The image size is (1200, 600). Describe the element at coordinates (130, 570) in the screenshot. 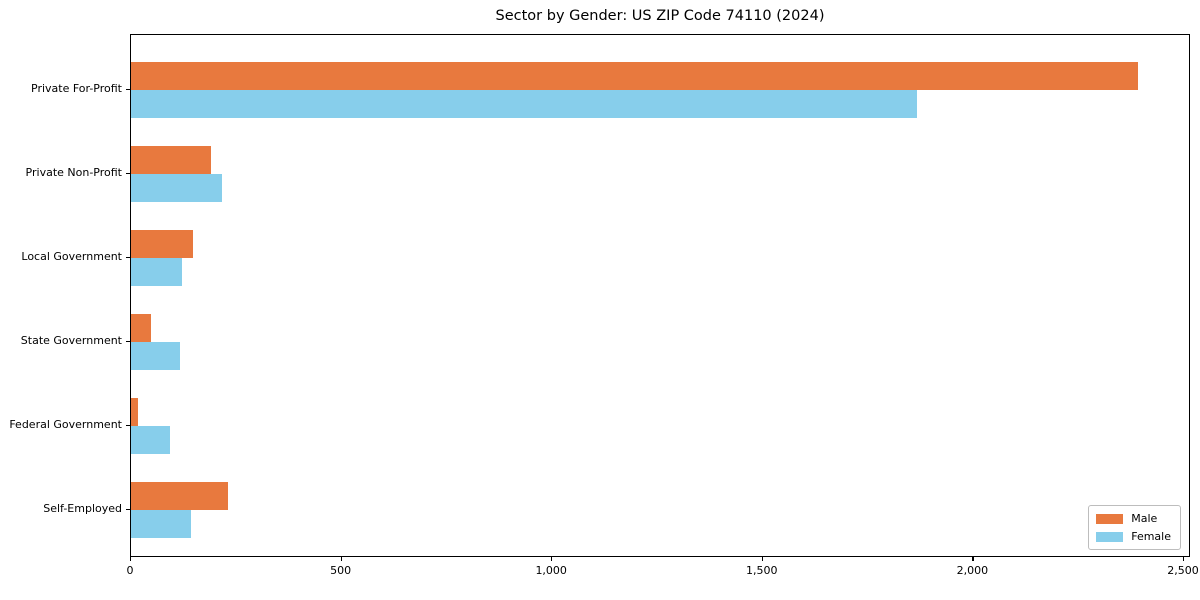

I see `x-ticklabel-0: 0` at that location.